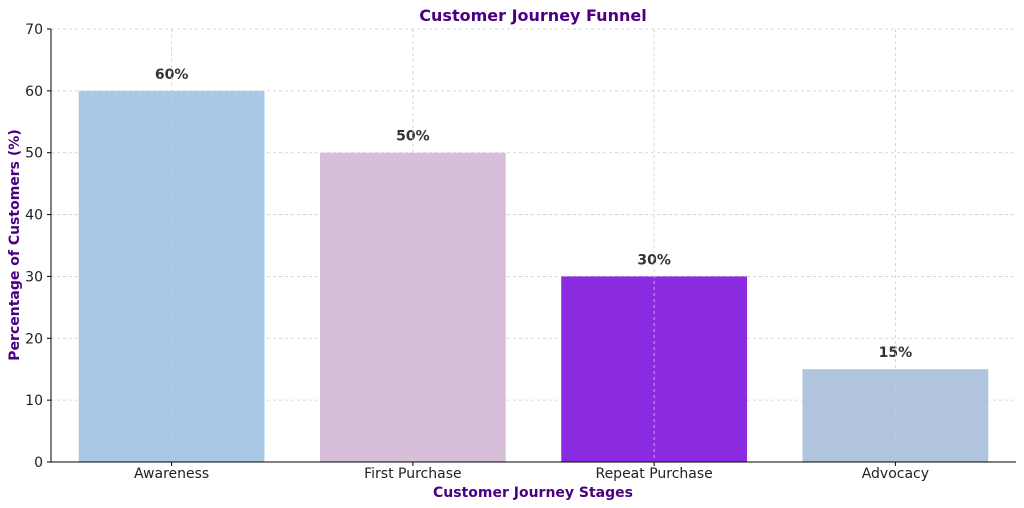 This screenshot has height=508, width=1024. I want to click on x-axis-label: Customer Journey Stages, so click(533, 493).